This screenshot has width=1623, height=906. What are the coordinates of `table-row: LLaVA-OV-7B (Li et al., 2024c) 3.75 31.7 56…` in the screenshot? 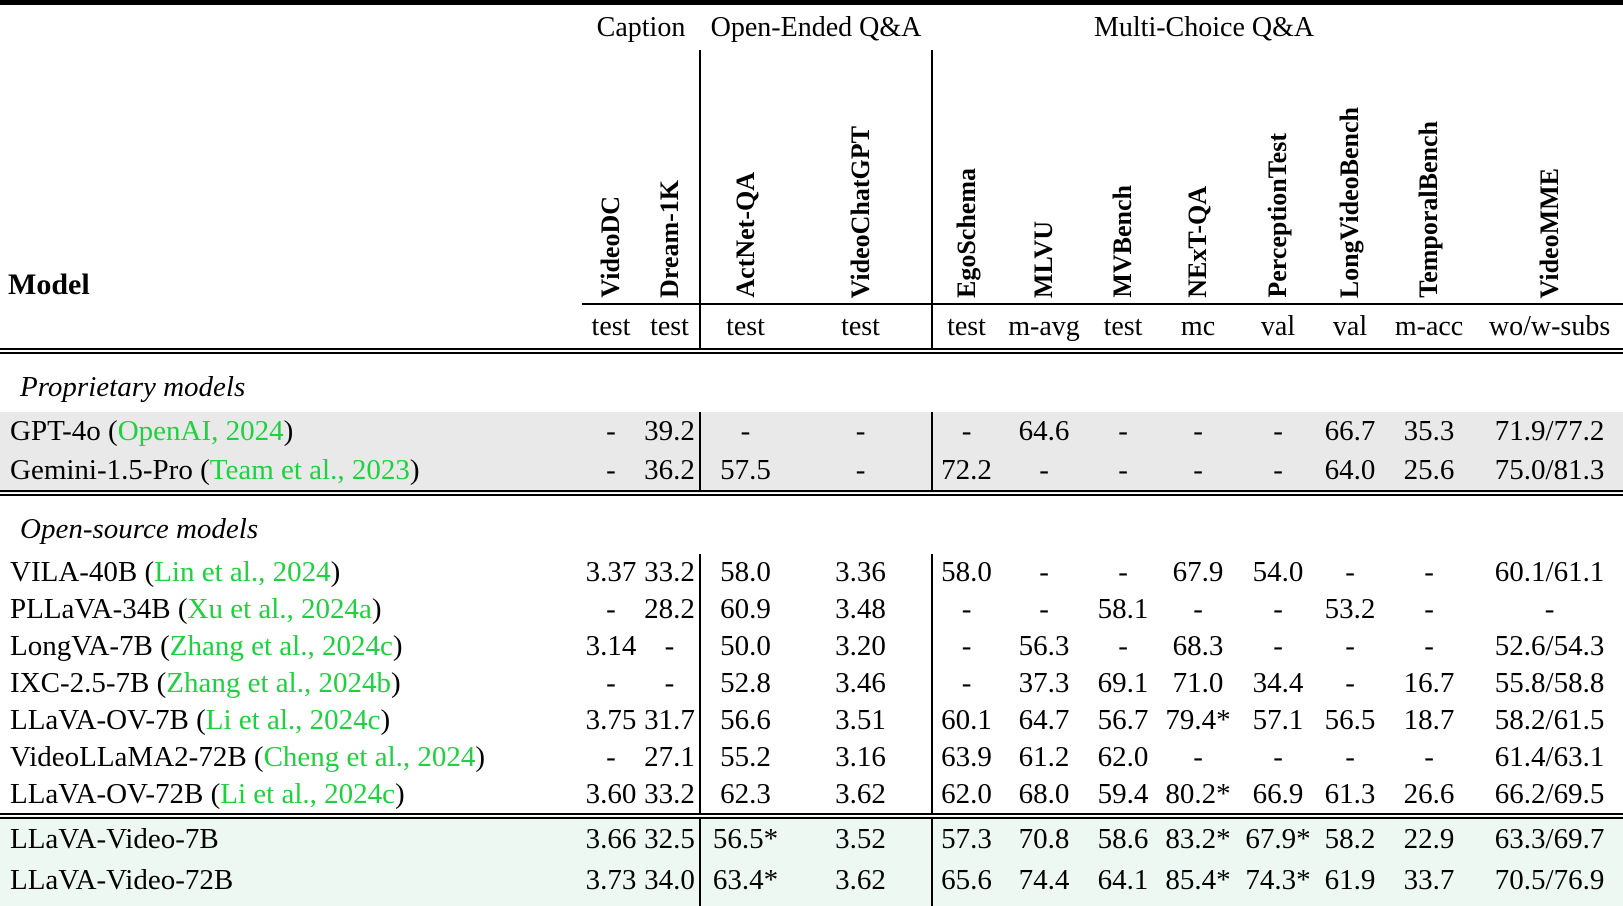 It's located at (811, 720).